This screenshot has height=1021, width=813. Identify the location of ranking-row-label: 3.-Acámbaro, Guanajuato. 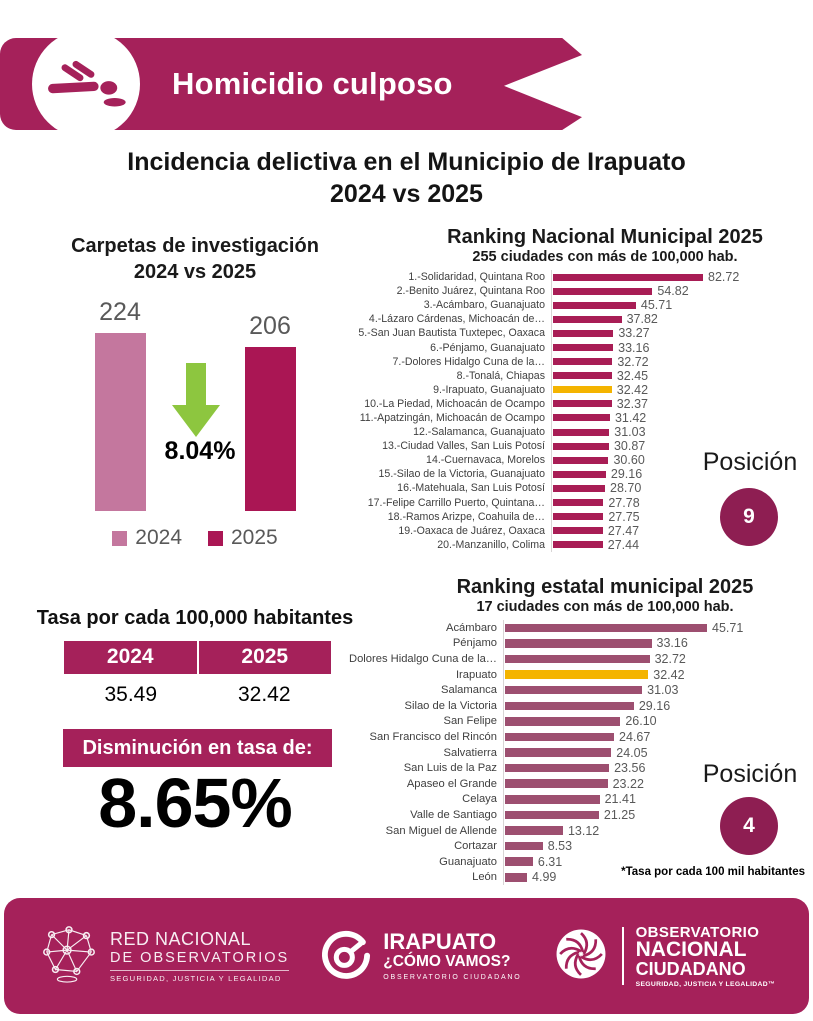
(484, 305).